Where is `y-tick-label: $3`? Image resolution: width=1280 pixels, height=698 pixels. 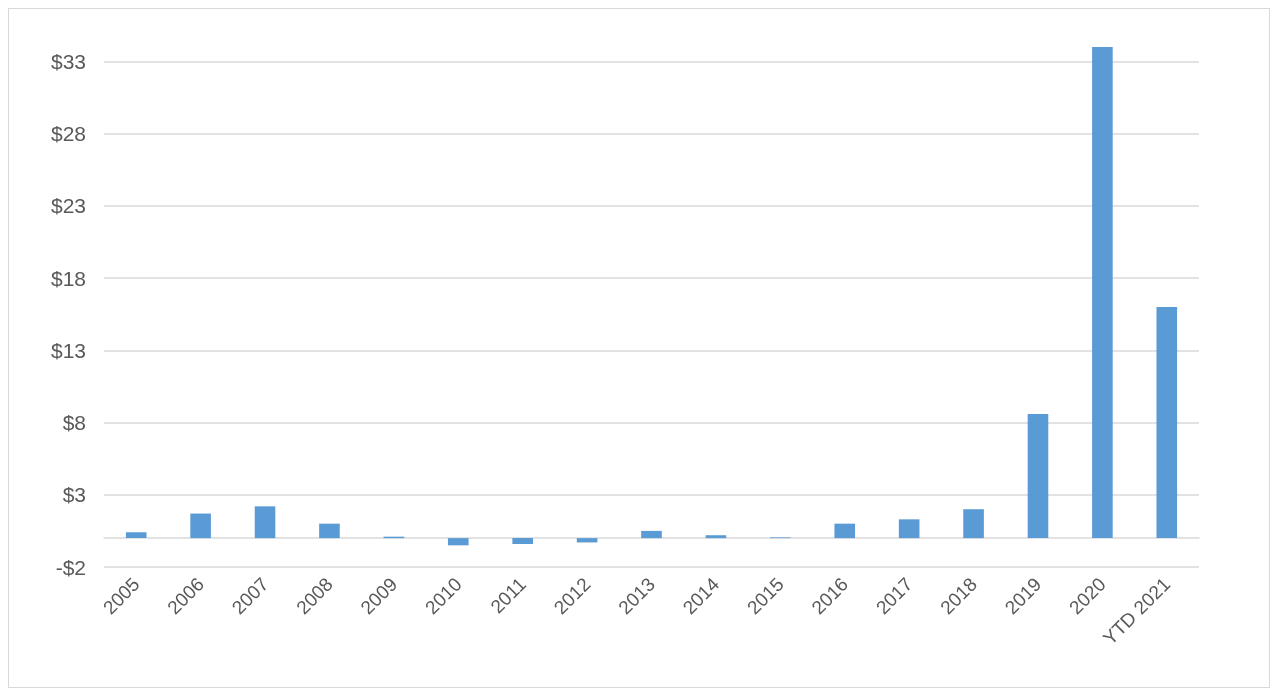 y-tick-label: $3 is located at coordinates (74, 495).